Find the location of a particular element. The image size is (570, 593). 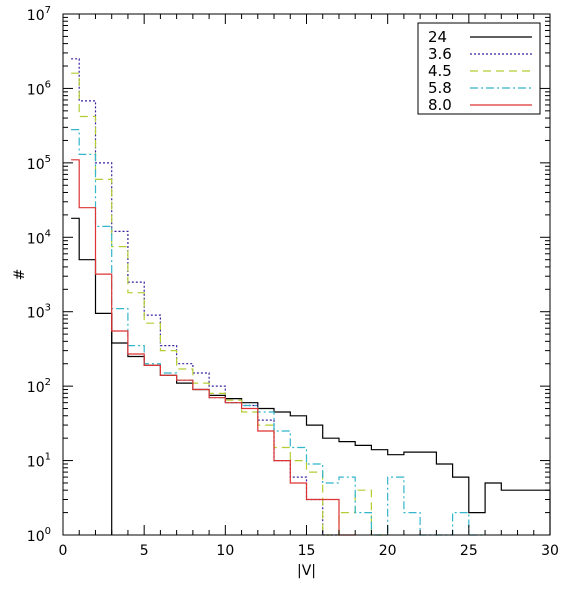

x-tick-label: 10 is located at coordinates (225, 551).